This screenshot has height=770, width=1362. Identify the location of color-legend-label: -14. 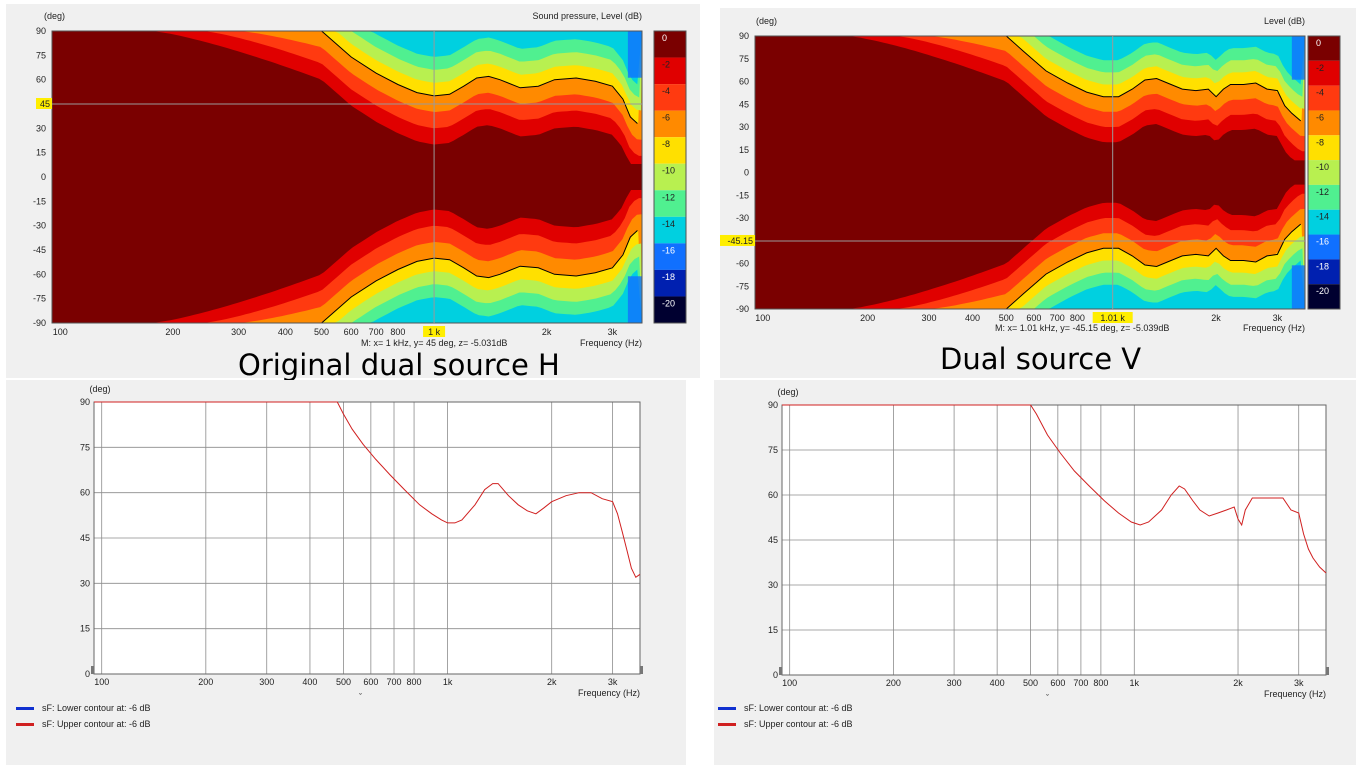
(668, 224).